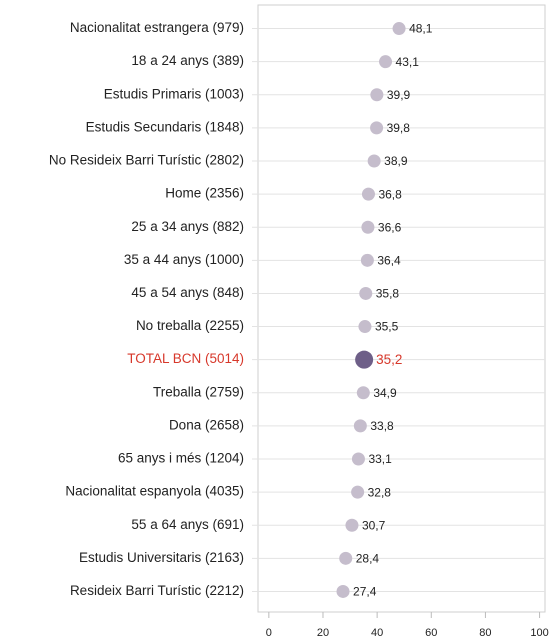  What do you see at coordinates (396, 161) in the screenshot?
I see `value-label: 38,9` at bounding box center [396, 161].